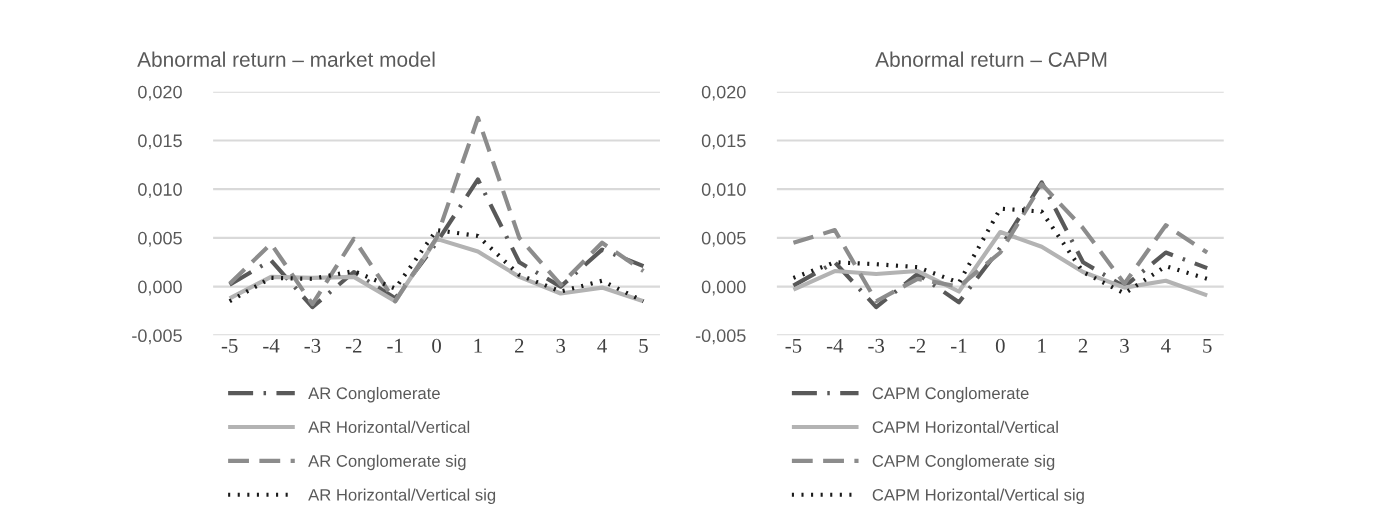 Image resolution: width=1375 pixels, height=524 pixels. I want to click on legend-label: AR Conglomerate sig, so click(387, 462).